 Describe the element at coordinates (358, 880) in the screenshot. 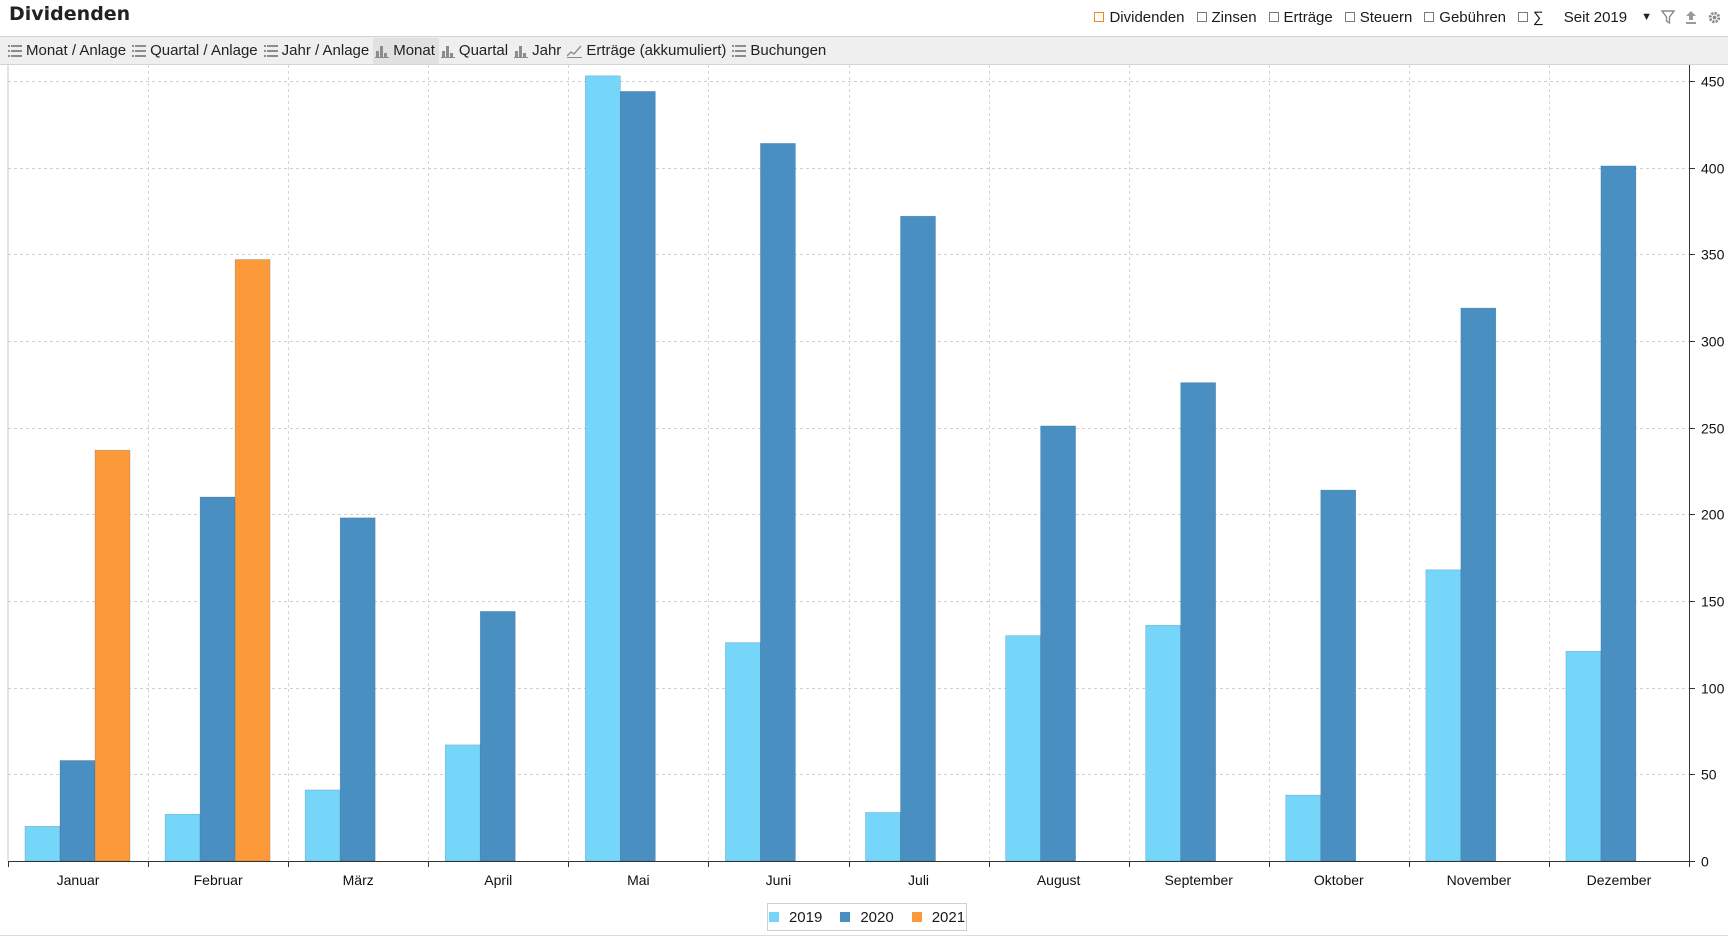

I see `x-tick-label: März` at that location.